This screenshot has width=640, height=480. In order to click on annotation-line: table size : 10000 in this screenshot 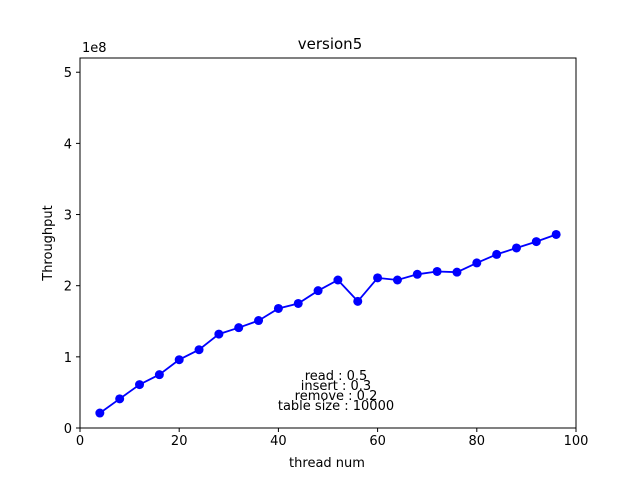, I will do `click(336, 406)`.